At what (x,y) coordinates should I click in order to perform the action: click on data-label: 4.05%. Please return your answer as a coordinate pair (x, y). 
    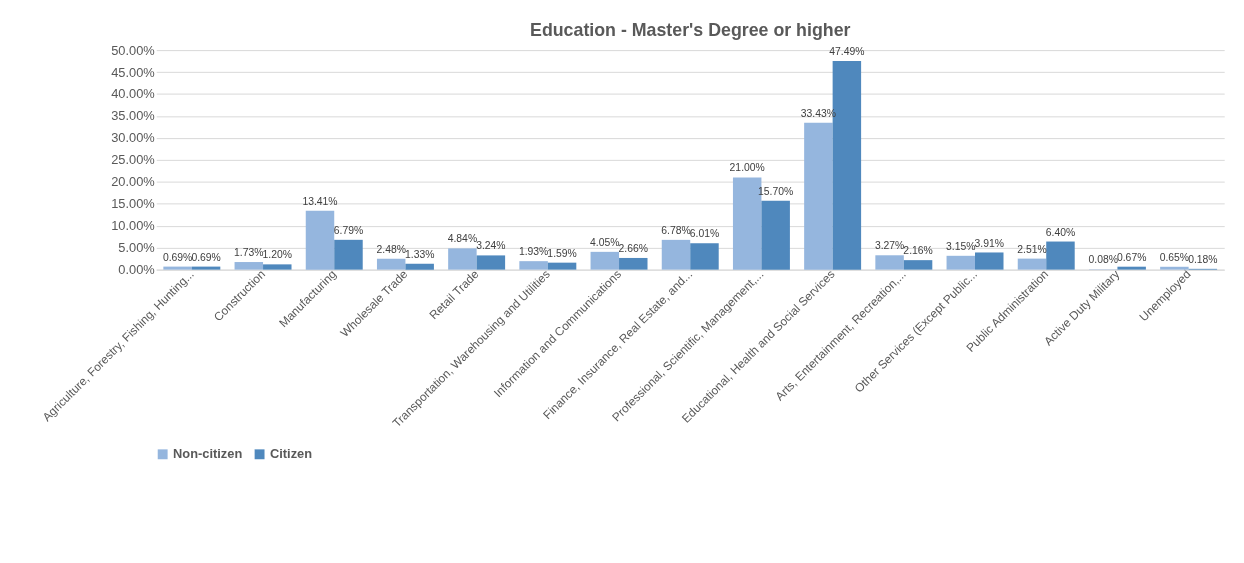
    Looking at the image, I should click on (605, 242).